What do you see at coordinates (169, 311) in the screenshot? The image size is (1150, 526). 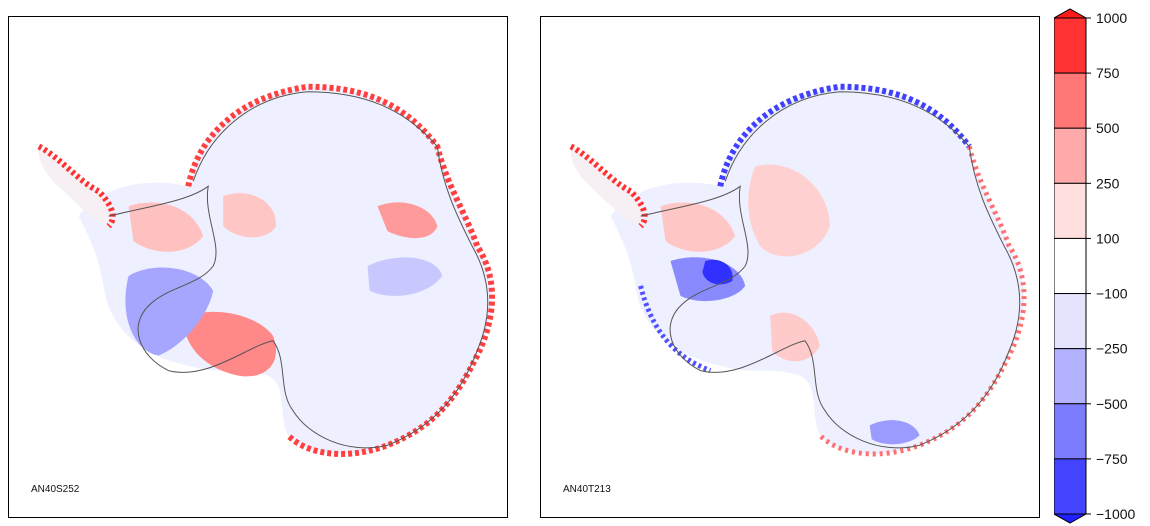 I see `blue-region-west` at bounding box center [169, 311].